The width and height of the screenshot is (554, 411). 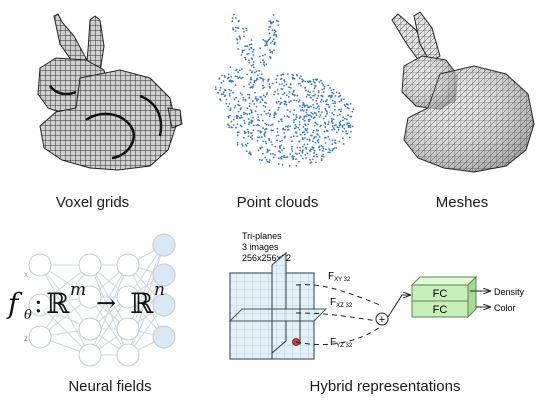 I want to click on triplane-label-line3: 256x256x32, so click(x=266, y=258).